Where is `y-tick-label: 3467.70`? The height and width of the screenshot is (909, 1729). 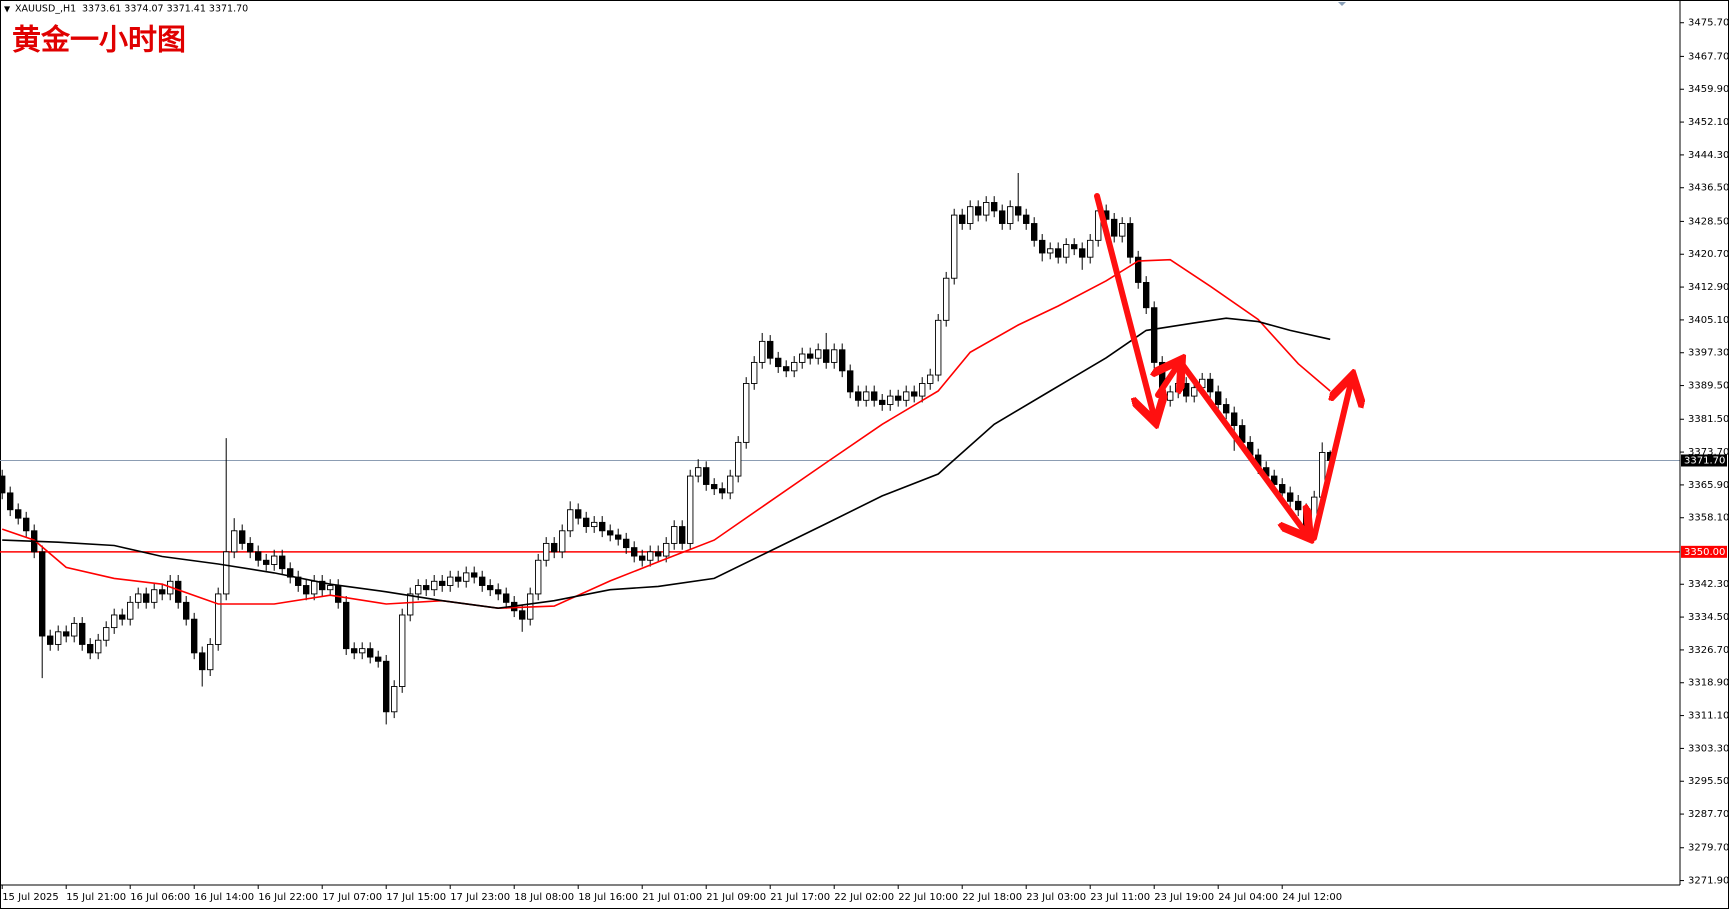 y-tick-label: 3467.70 is located at coordinates (1708, 56).